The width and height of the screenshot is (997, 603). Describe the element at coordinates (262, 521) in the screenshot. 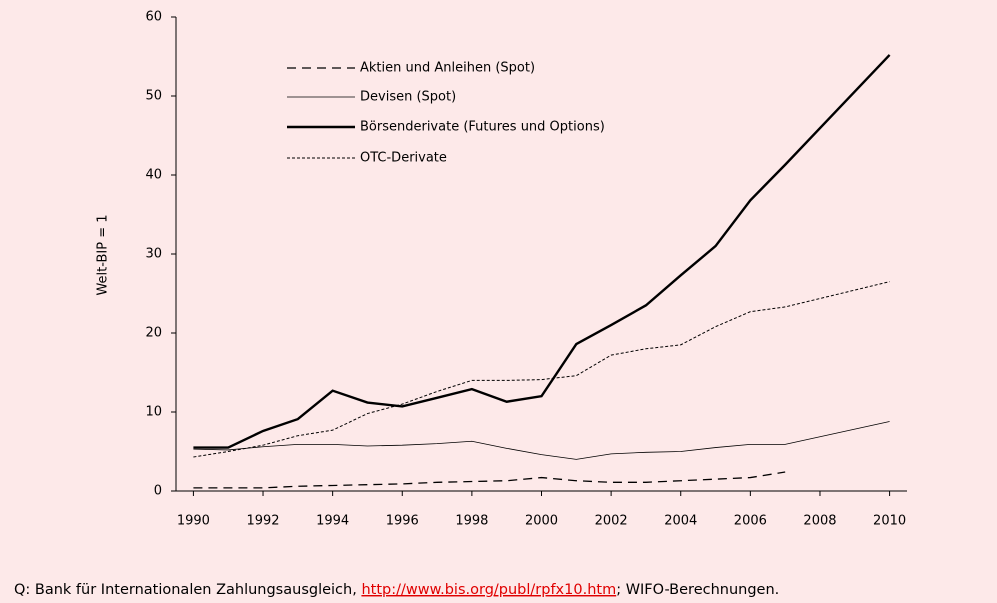

I see `x-tick-label: 1992` at that location.